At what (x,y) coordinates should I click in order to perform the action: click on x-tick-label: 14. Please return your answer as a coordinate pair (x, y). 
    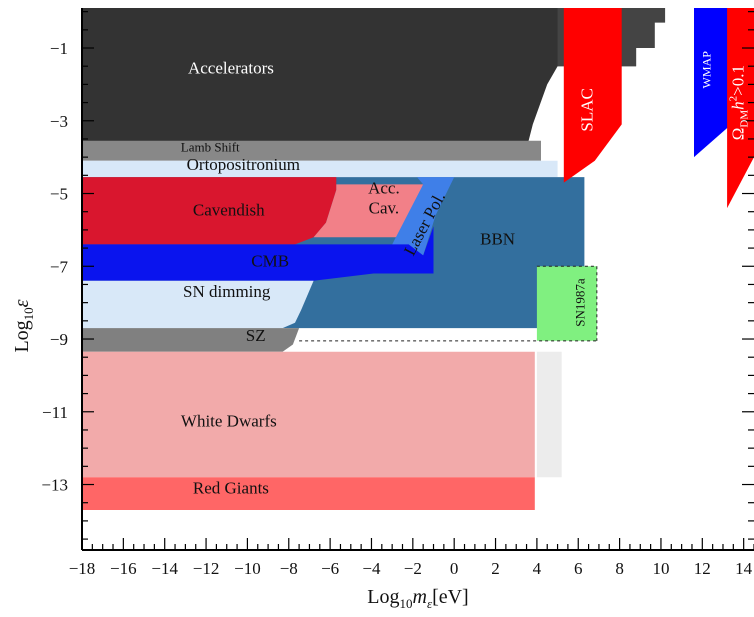
    Looking at the image, I should click on (744, 568).